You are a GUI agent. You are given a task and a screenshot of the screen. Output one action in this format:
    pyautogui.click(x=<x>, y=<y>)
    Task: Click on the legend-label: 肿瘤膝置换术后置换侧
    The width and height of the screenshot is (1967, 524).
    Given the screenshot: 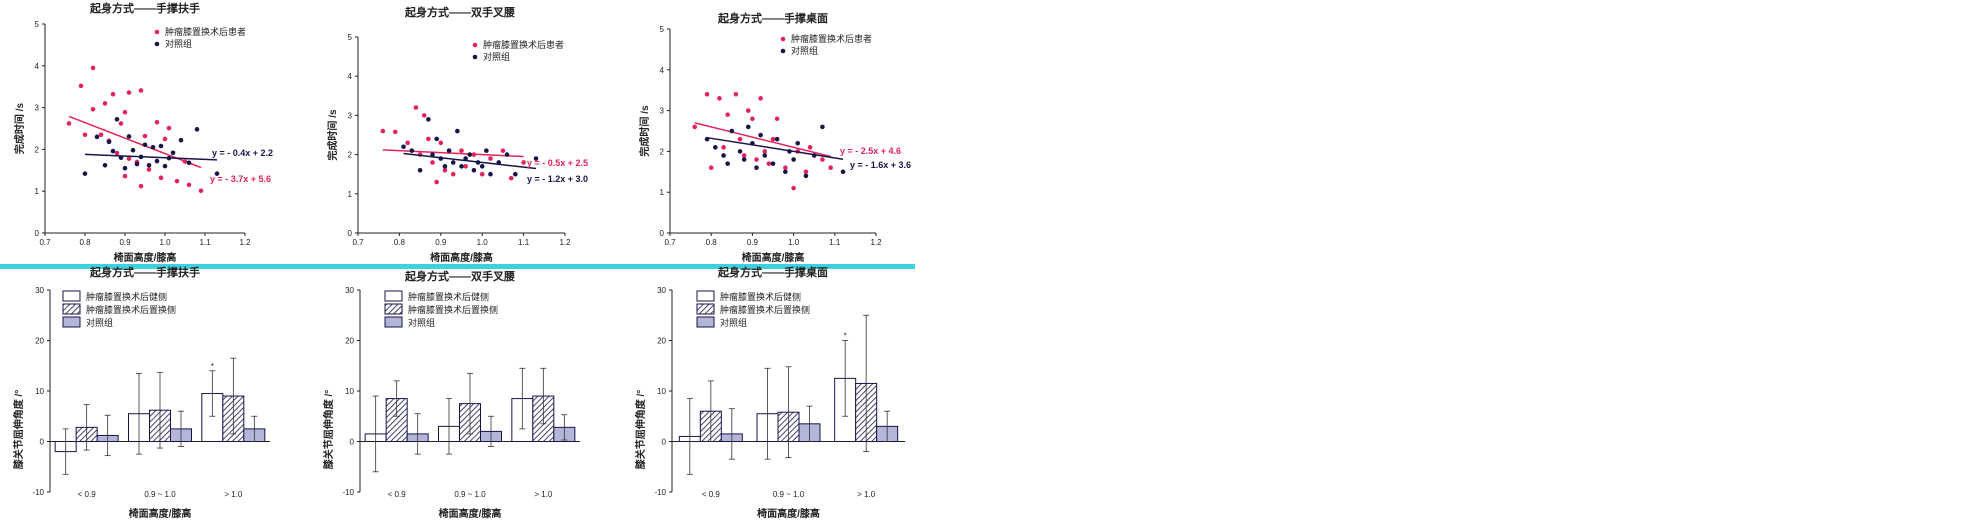 What is the action you would take?
    pyautogui.click(x=131, y=309)
    